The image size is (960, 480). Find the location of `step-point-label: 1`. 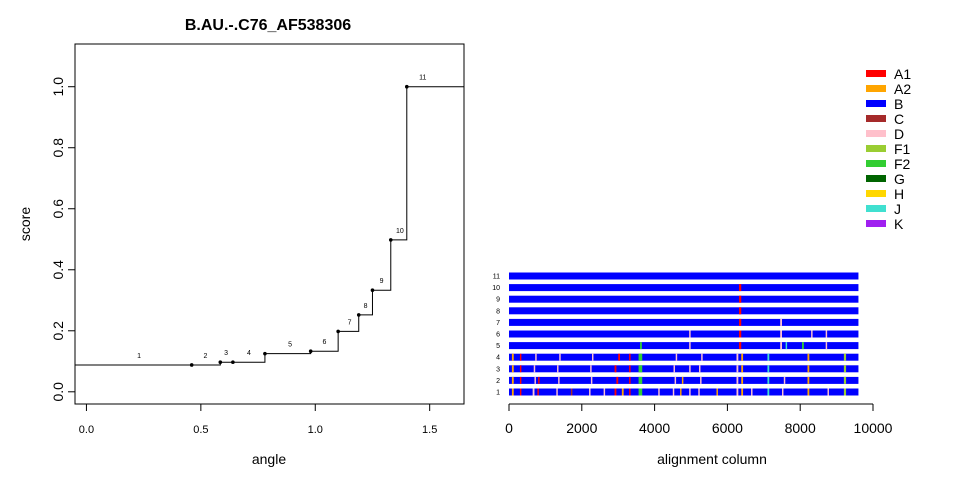

step-point-label: 1 is located at coordinates (139, 356).